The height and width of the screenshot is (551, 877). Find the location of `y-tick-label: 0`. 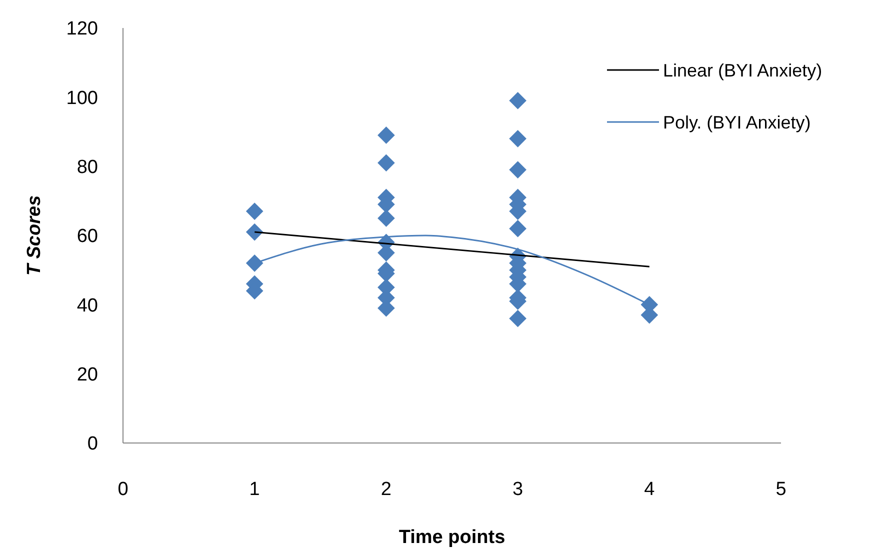

y-tick-label: 0 is located at coordinates (92, 444).